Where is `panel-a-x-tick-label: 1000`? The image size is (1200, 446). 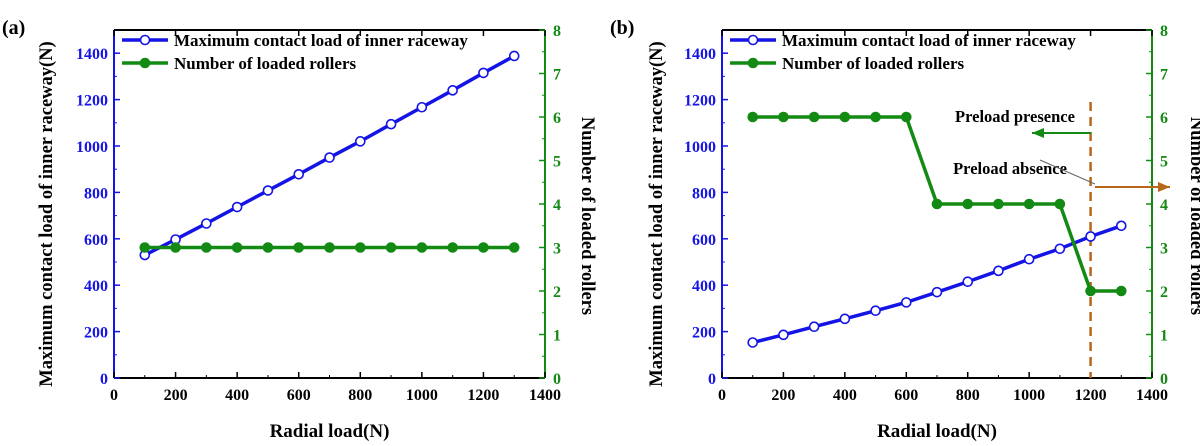
panel-a-x-tick-label: 1000 is located at coordinates (422, 395).